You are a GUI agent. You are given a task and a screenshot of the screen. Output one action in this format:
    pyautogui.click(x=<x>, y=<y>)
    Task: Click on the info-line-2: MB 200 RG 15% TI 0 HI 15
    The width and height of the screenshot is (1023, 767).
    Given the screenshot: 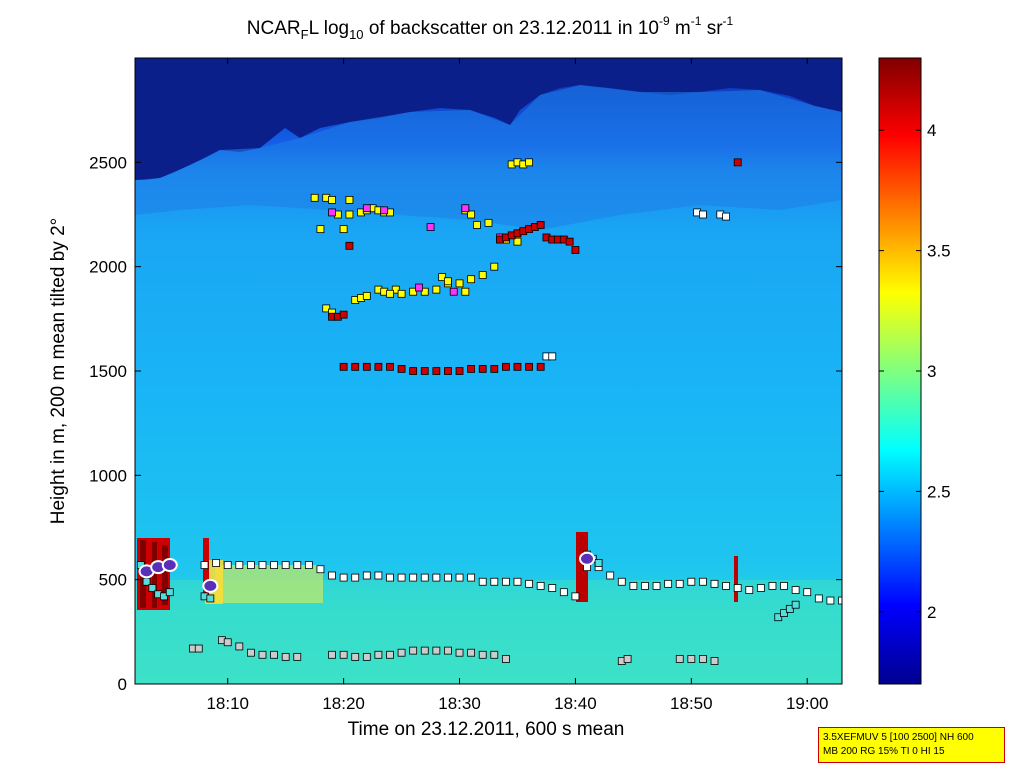 What is the action you would take?
    pyautogui.click(x=884, y=751)
    